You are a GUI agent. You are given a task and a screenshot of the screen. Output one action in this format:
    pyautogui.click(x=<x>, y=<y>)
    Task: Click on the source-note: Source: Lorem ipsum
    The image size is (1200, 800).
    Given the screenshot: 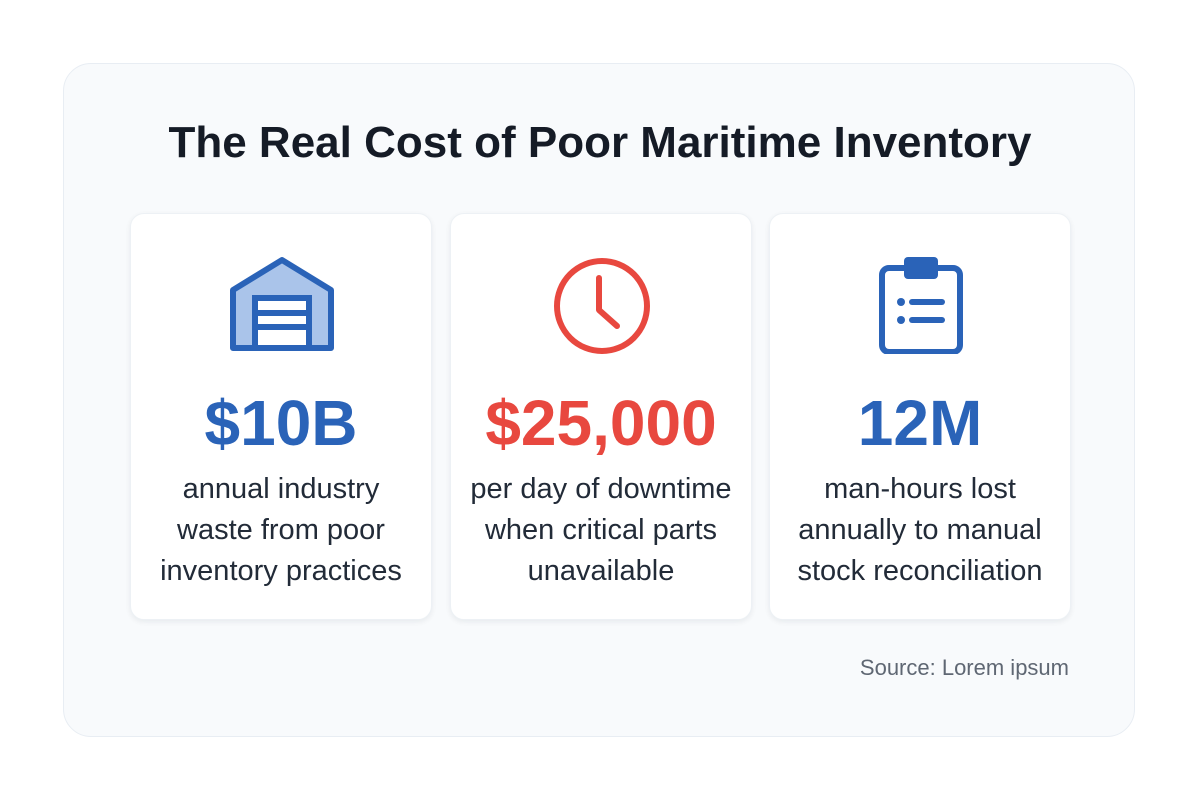 What is the action you would take?
    pyautogui.click(x=964, y=667)
    